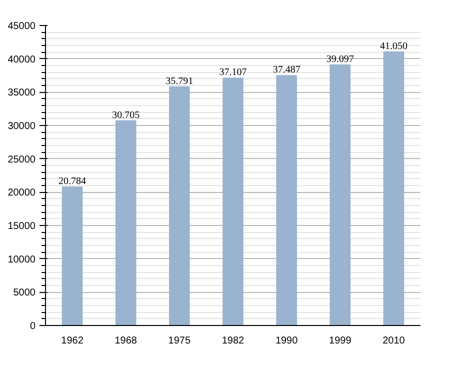 This screenshot has height=373, width=455. What do you see at coordinates (22, 226) in the screenshot?
I see `y-tick-label: 15000` at bounding box center [22, 226].